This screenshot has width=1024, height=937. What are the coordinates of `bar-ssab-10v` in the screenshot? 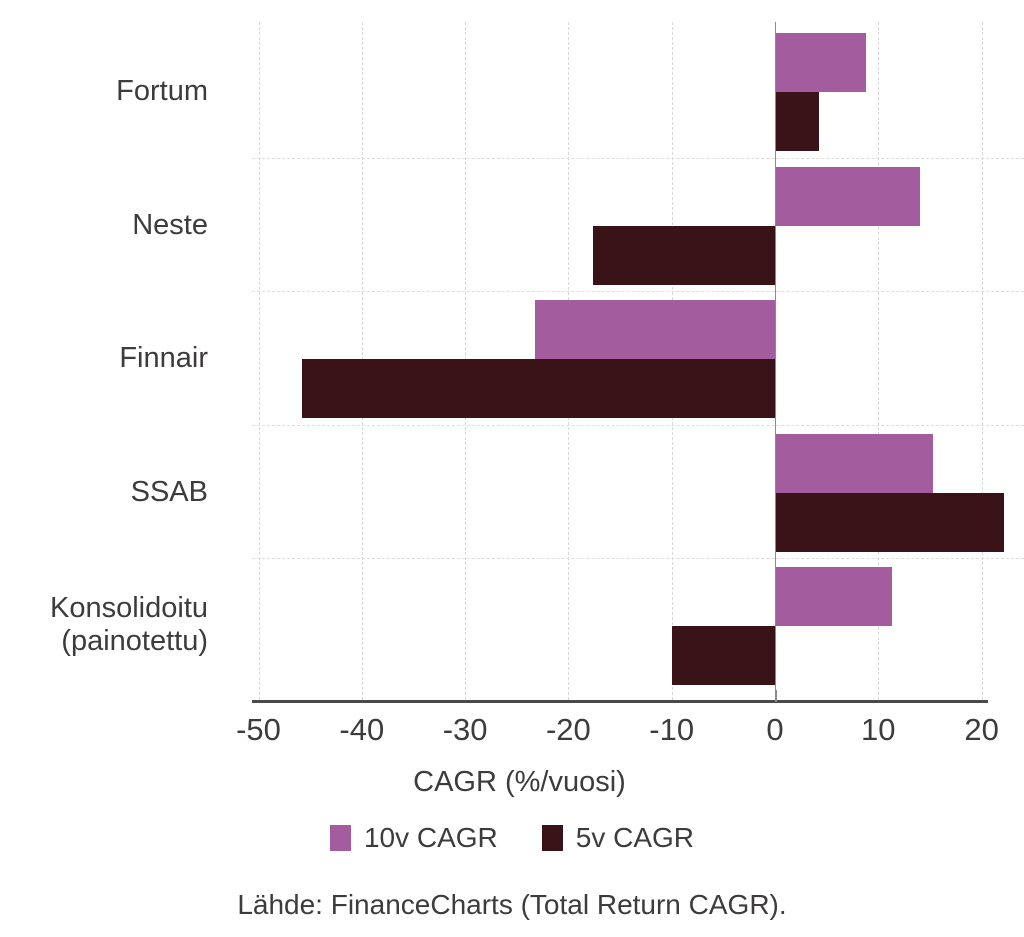 It's located at (854, 463).